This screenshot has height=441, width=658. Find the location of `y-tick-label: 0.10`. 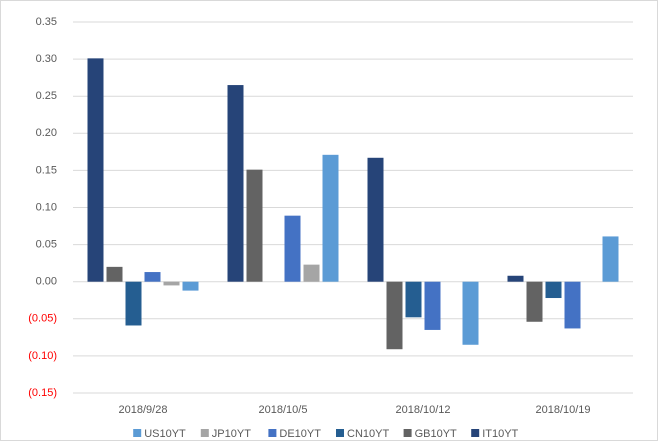

y-tick-label: 0.10 is located at coordinates (46, 207).